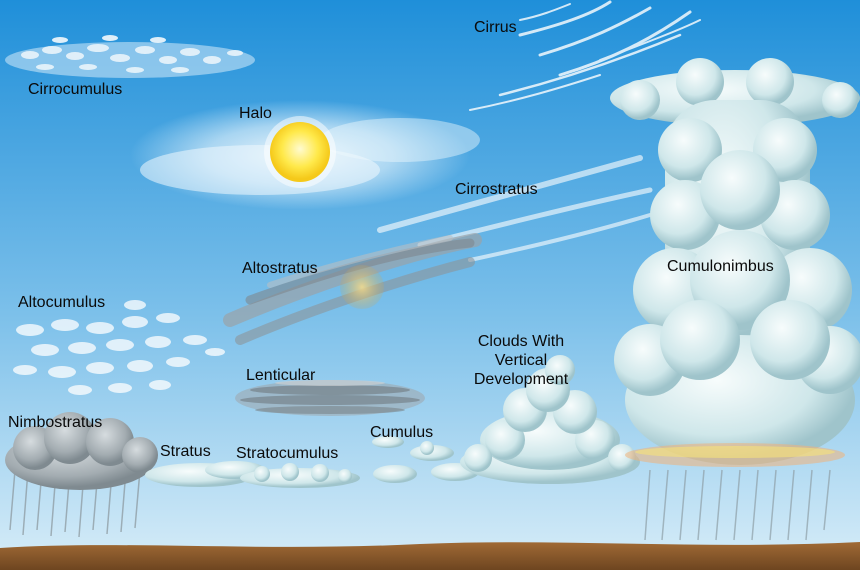 The height and width of the screenshot is (570, 860). What do you see at coordinates (280, 268) in the screenshot?
I see `label-altostratus: Altostratus` at bounding box center [280, 268].